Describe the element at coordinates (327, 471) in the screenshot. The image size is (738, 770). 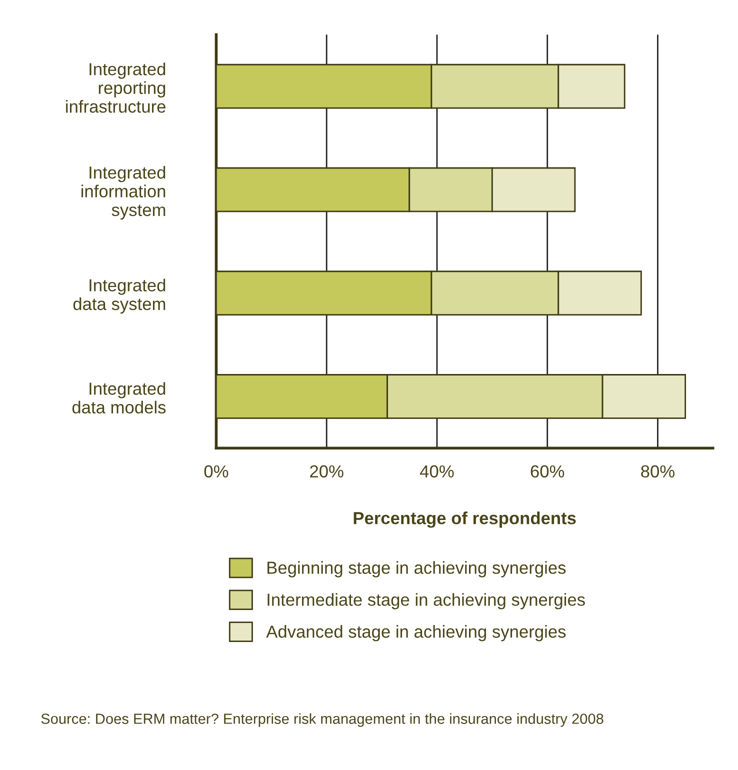
I see `x-tick-label: 20%` at that location.